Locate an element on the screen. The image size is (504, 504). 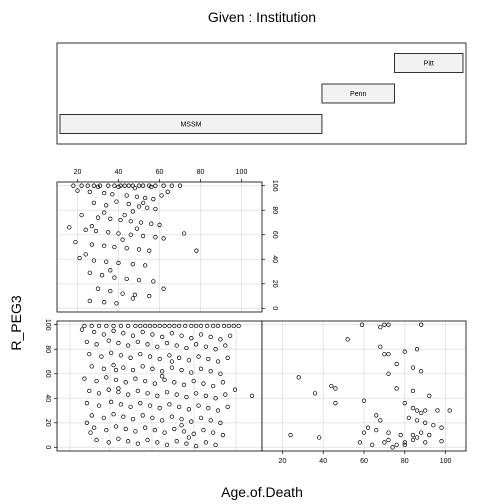
given-bar-pitt is located at coordinates (429, 63).